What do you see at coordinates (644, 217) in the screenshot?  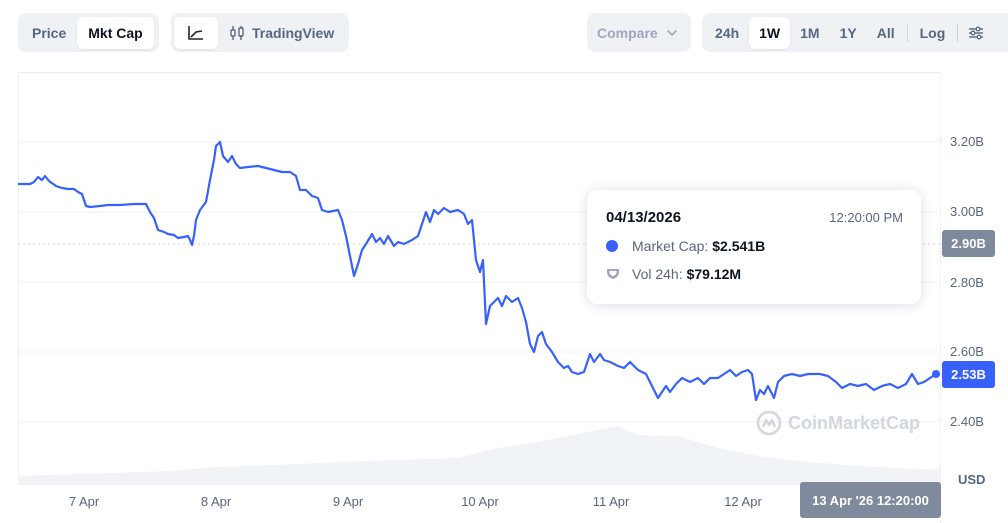 I see `tooltip-date: 04/13/2026` at bounding box center [644, 217].